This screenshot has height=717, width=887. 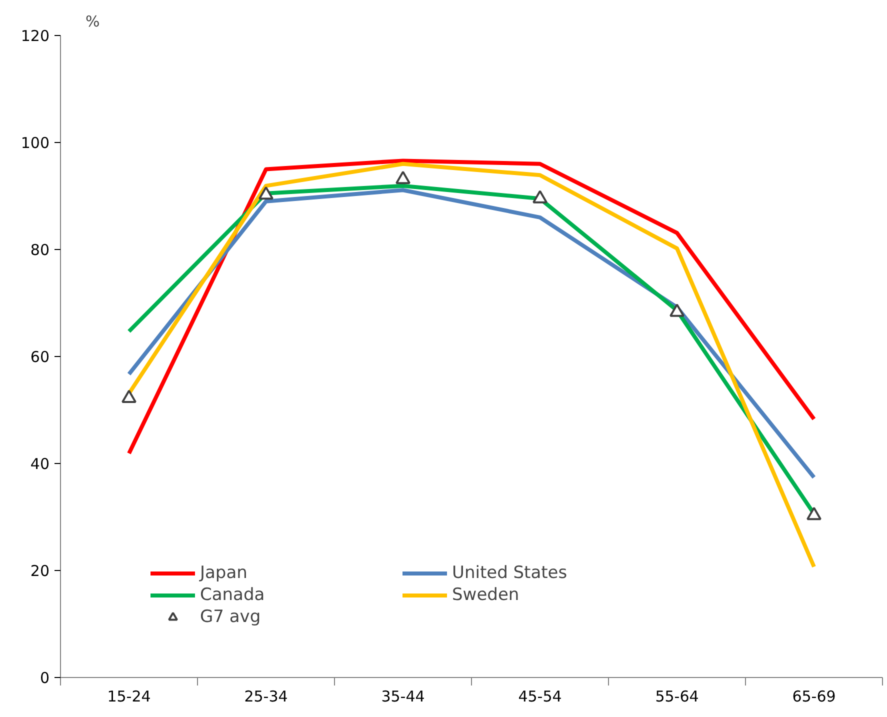 What do you see at coordinates (540, 697) in the screenshot?
I see `x-tick-label: 45-54` at bounding box center [540, 697].